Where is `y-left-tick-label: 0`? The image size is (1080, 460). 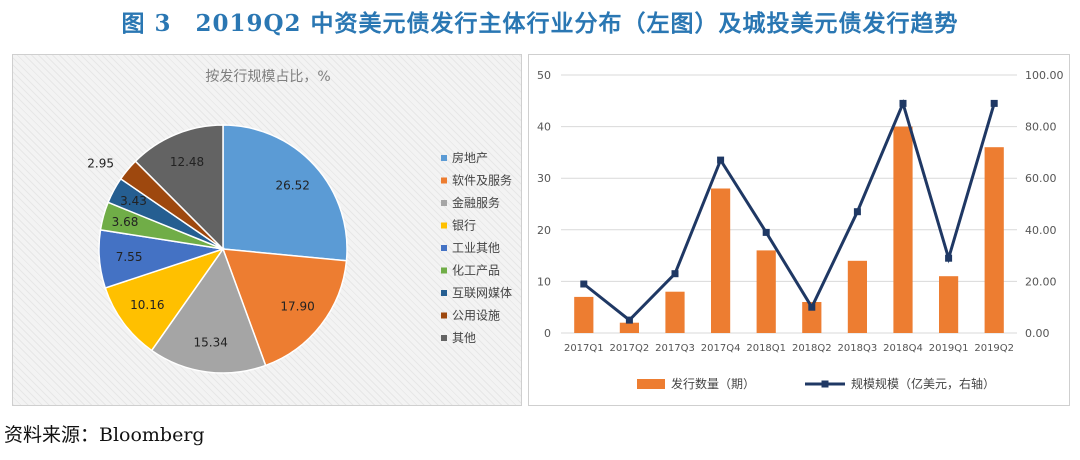
y-left-tick-label: 0 is located at coordinates (547, 333).